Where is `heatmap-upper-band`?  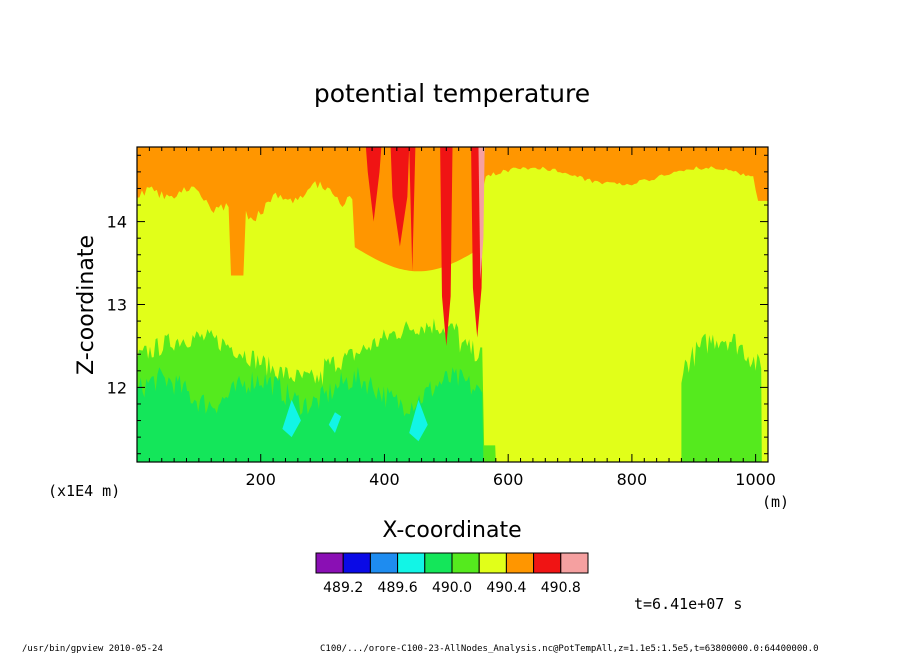 heatmap-upper-band is located at coordinates (452, 211).